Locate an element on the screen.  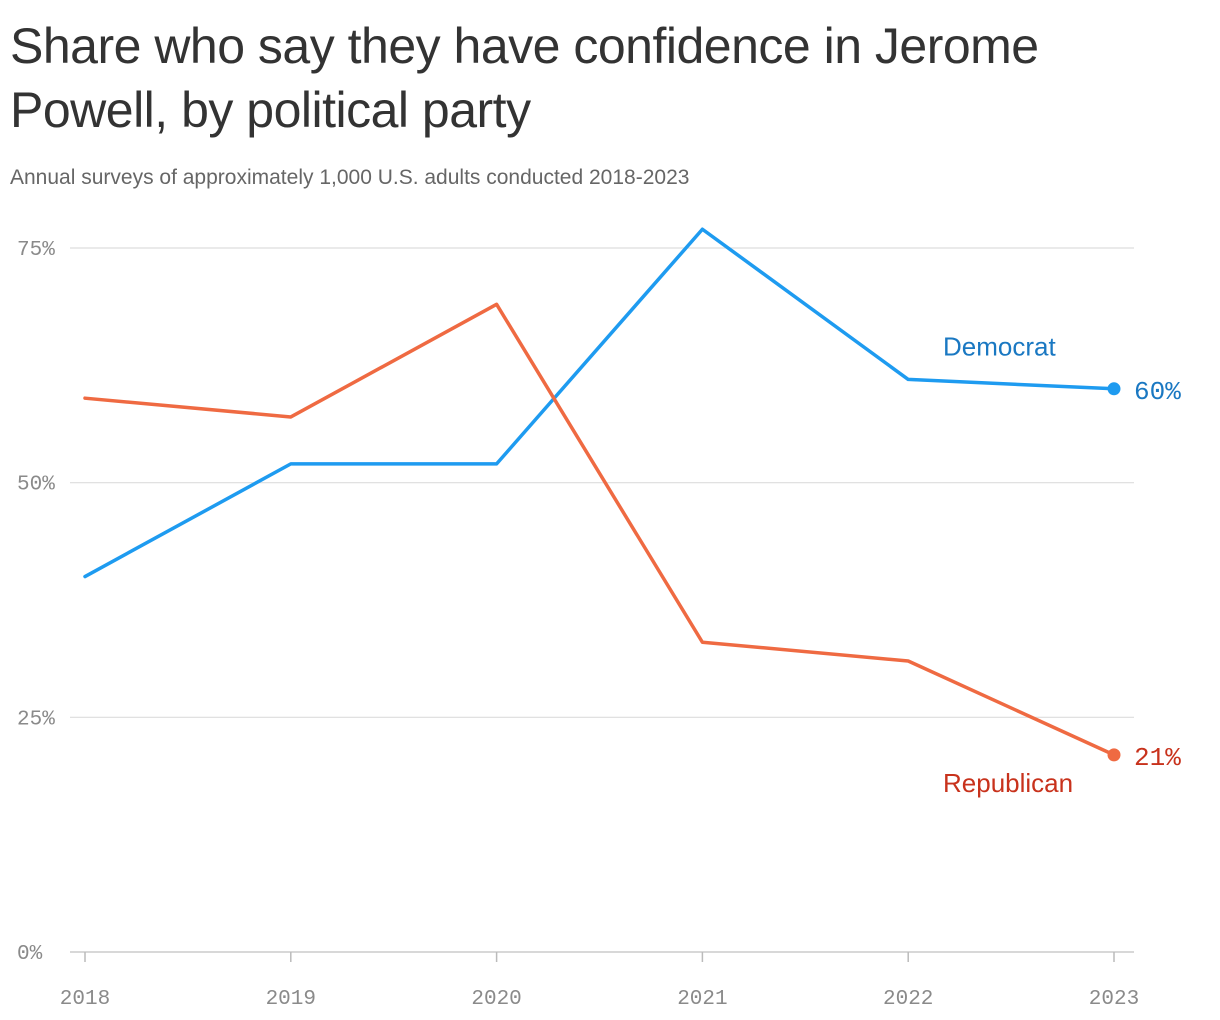
end-point-democrat is located at coordinates (1114, 389).